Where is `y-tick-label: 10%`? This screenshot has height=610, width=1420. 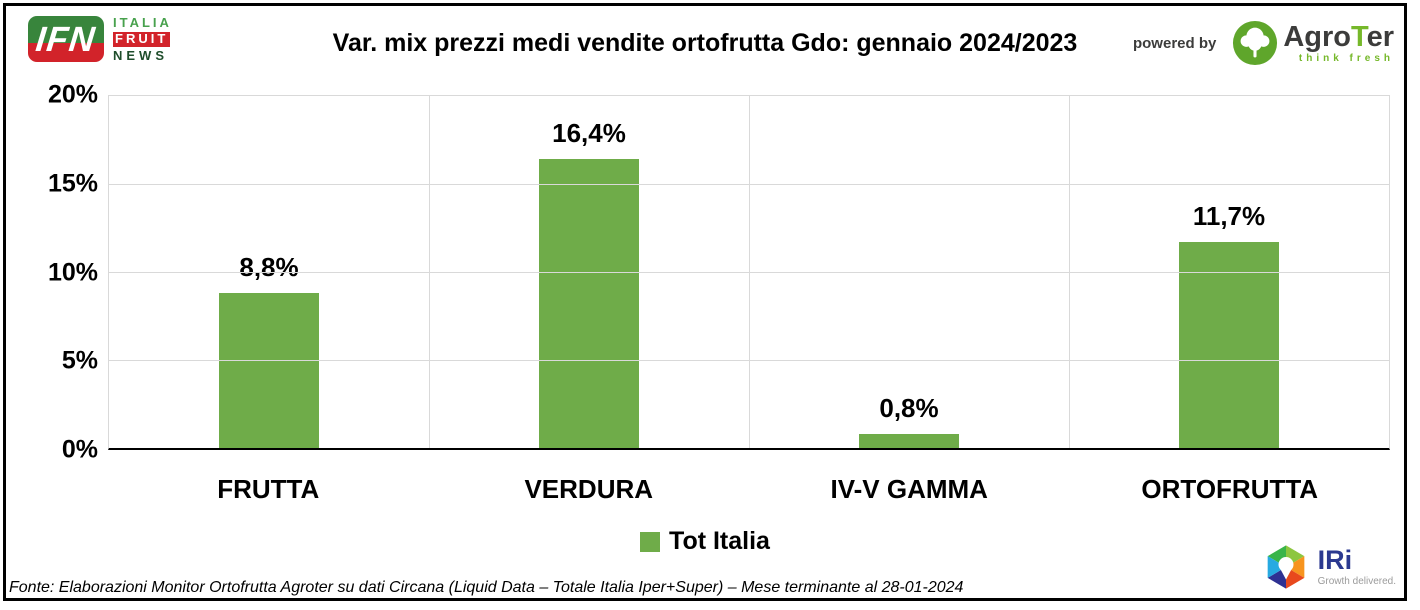 y-tick-label: 10% is located at coordinates (72, 272).